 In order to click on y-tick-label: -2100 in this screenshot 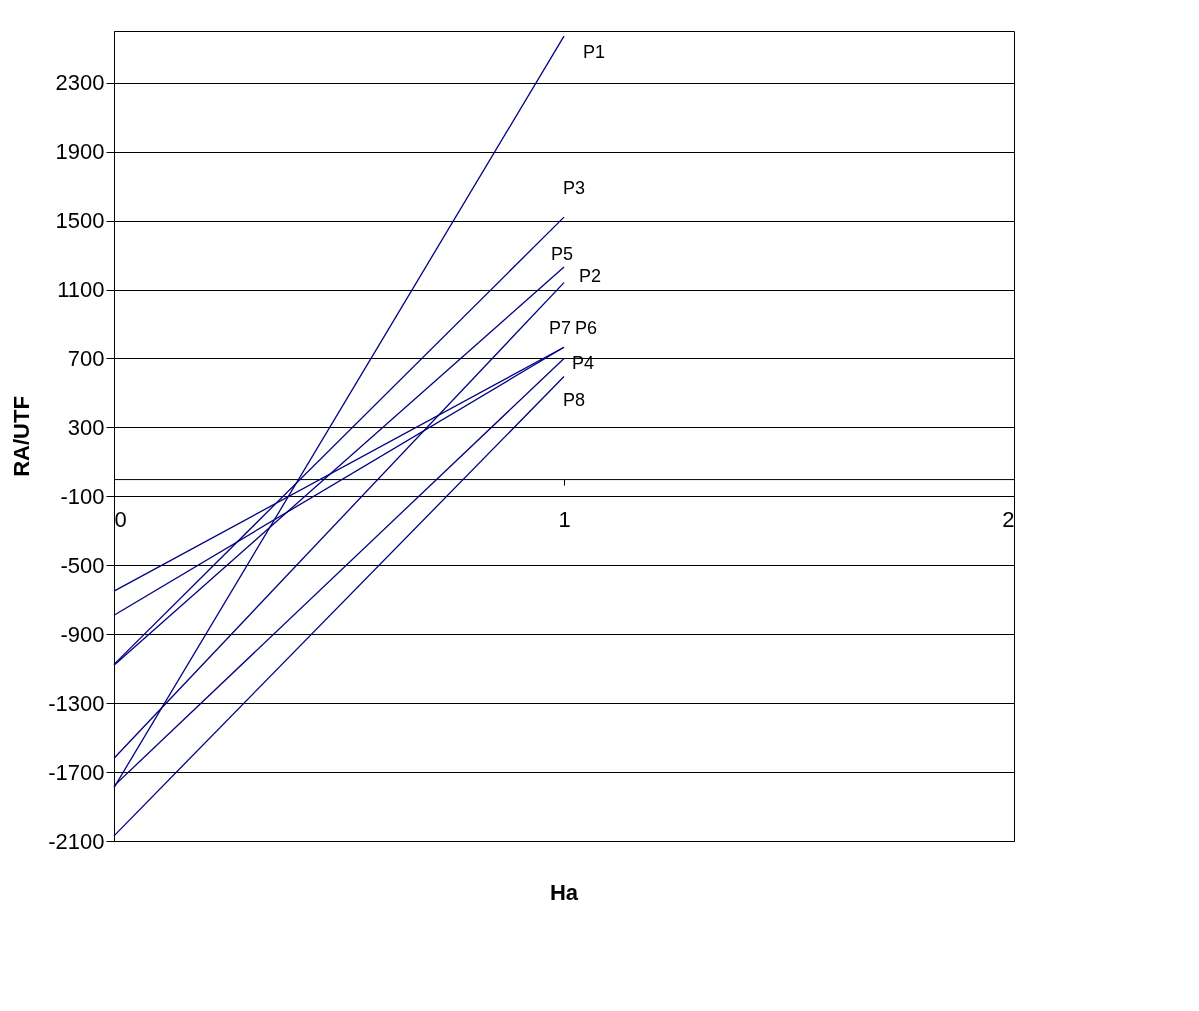, I will do `click(76, 841)`.